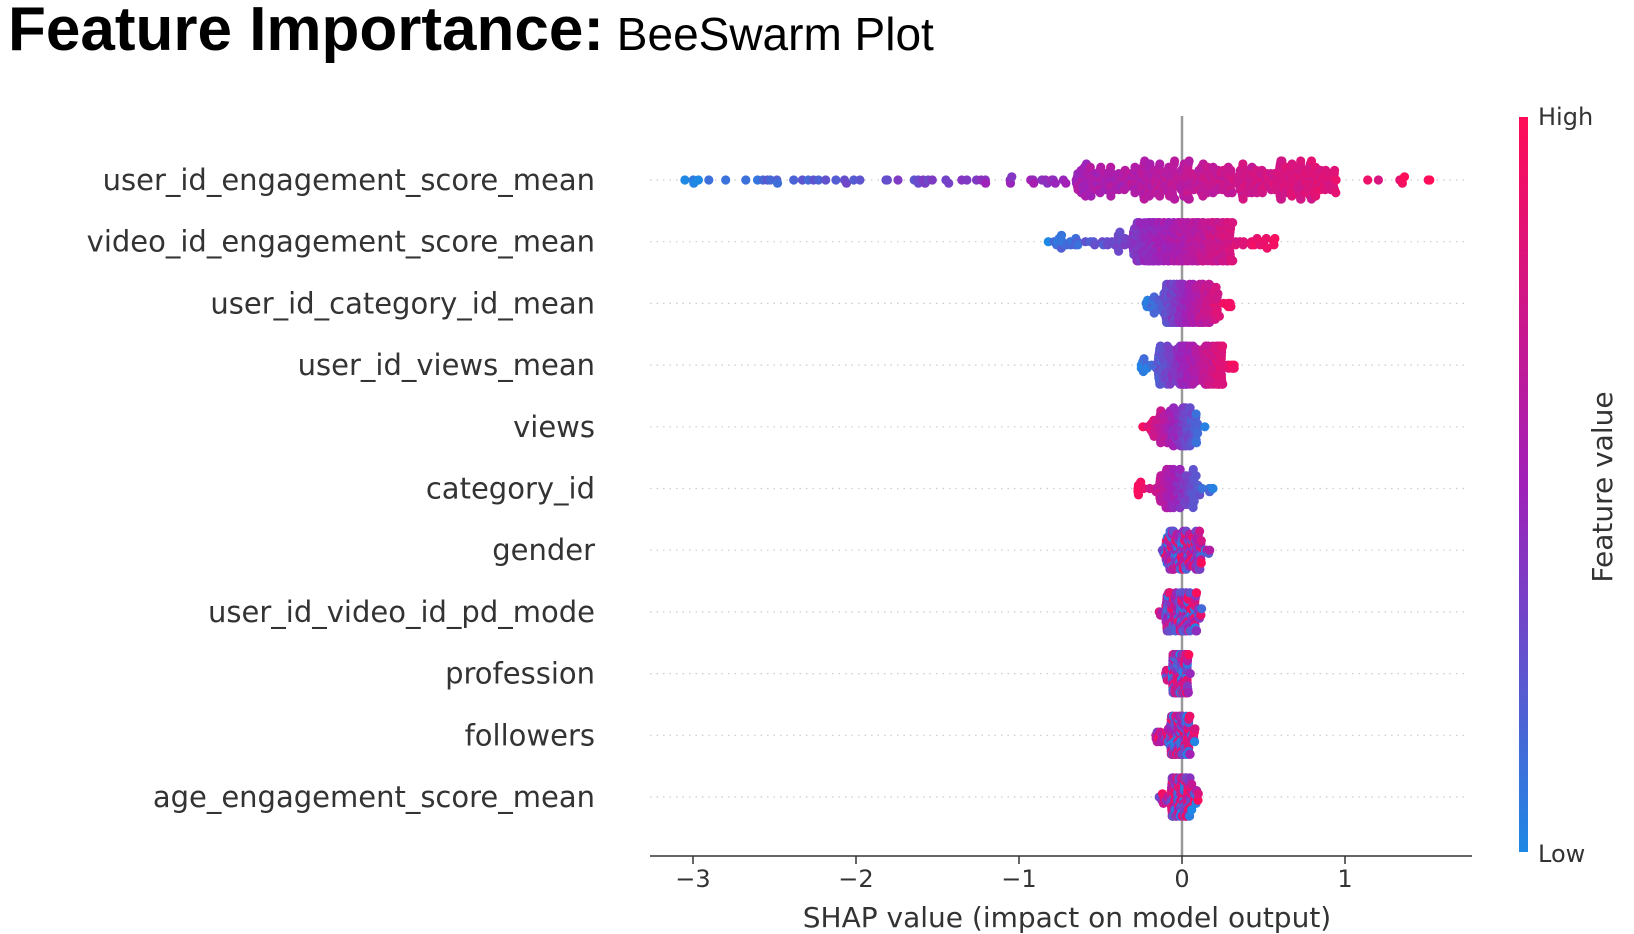 Image resolution: width=1634 pixels, height=934 pixels. I want to click on feature-label: user_id_engagement_score_mean, so click(349, 180).